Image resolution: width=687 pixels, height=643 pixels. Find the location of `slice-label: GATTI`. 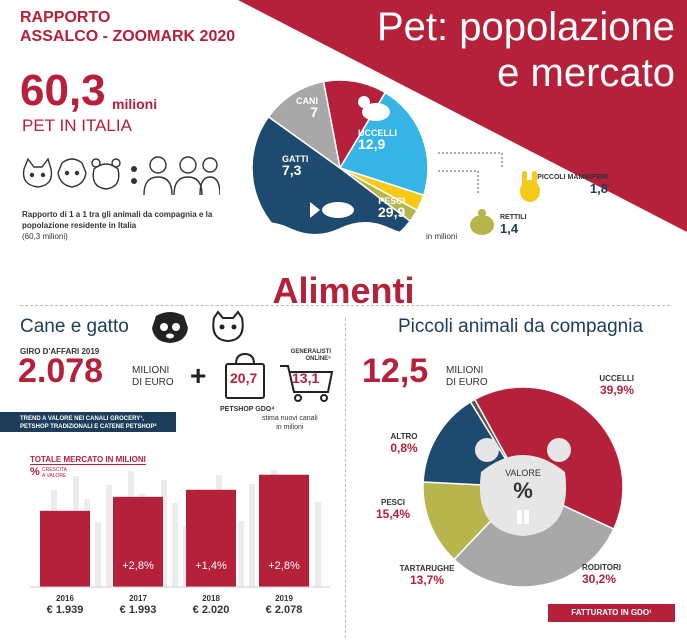

slice-label: GATTI is located at coordinates (295, 159).